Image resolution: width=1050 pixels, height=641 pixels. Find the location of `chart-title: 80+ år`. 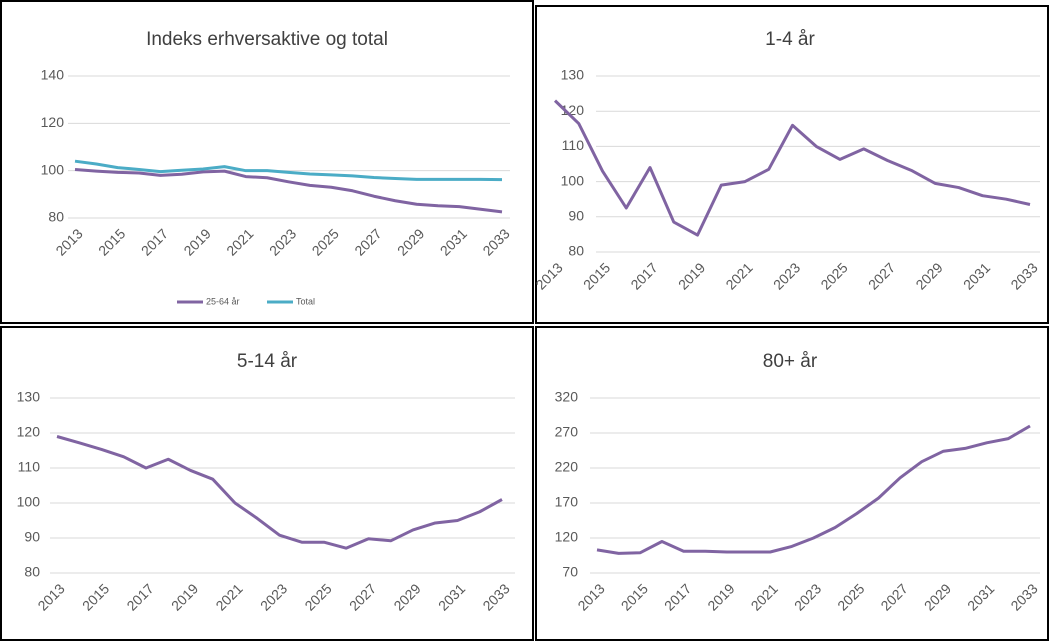

chart-title: 80+ år is located at coordinates (790, 361).